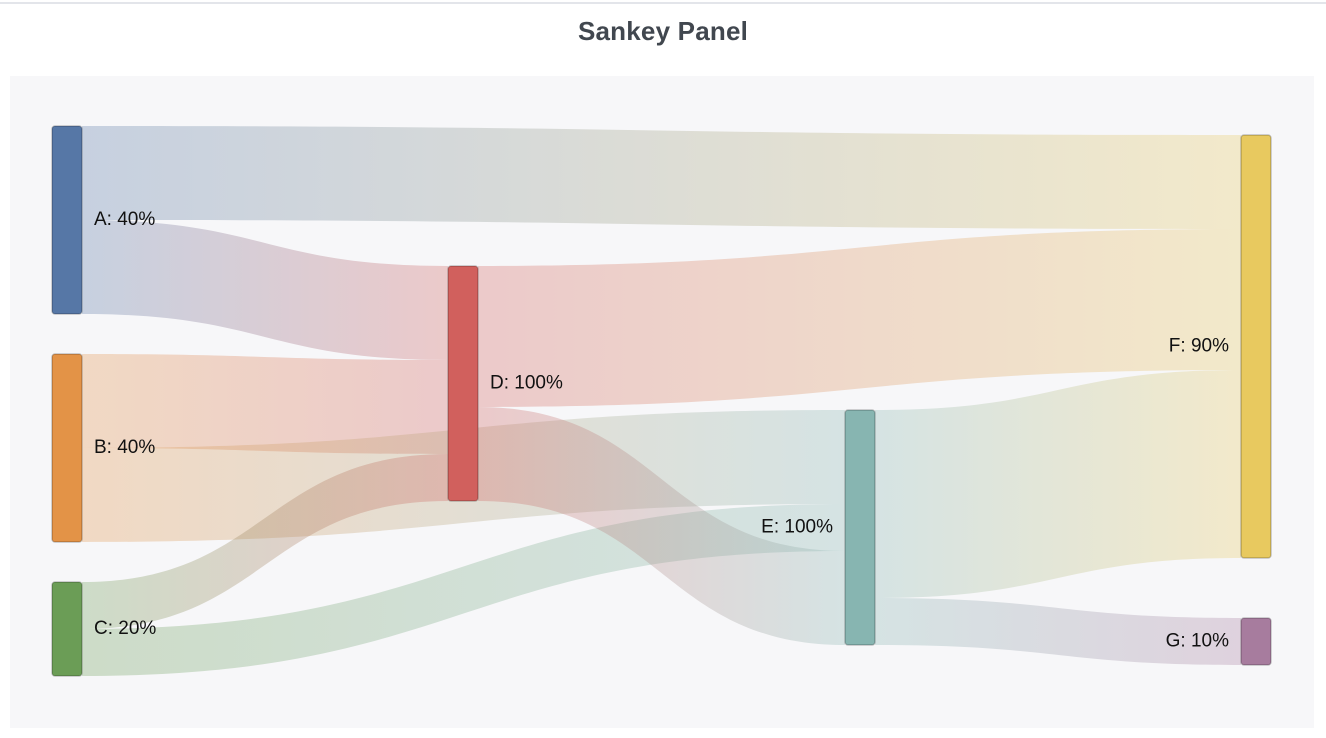 The image size is (1326, 738). Describe the element at coordinates (124, 219) in the screenshot. I see `node-label-a: A: 40%` at that location.